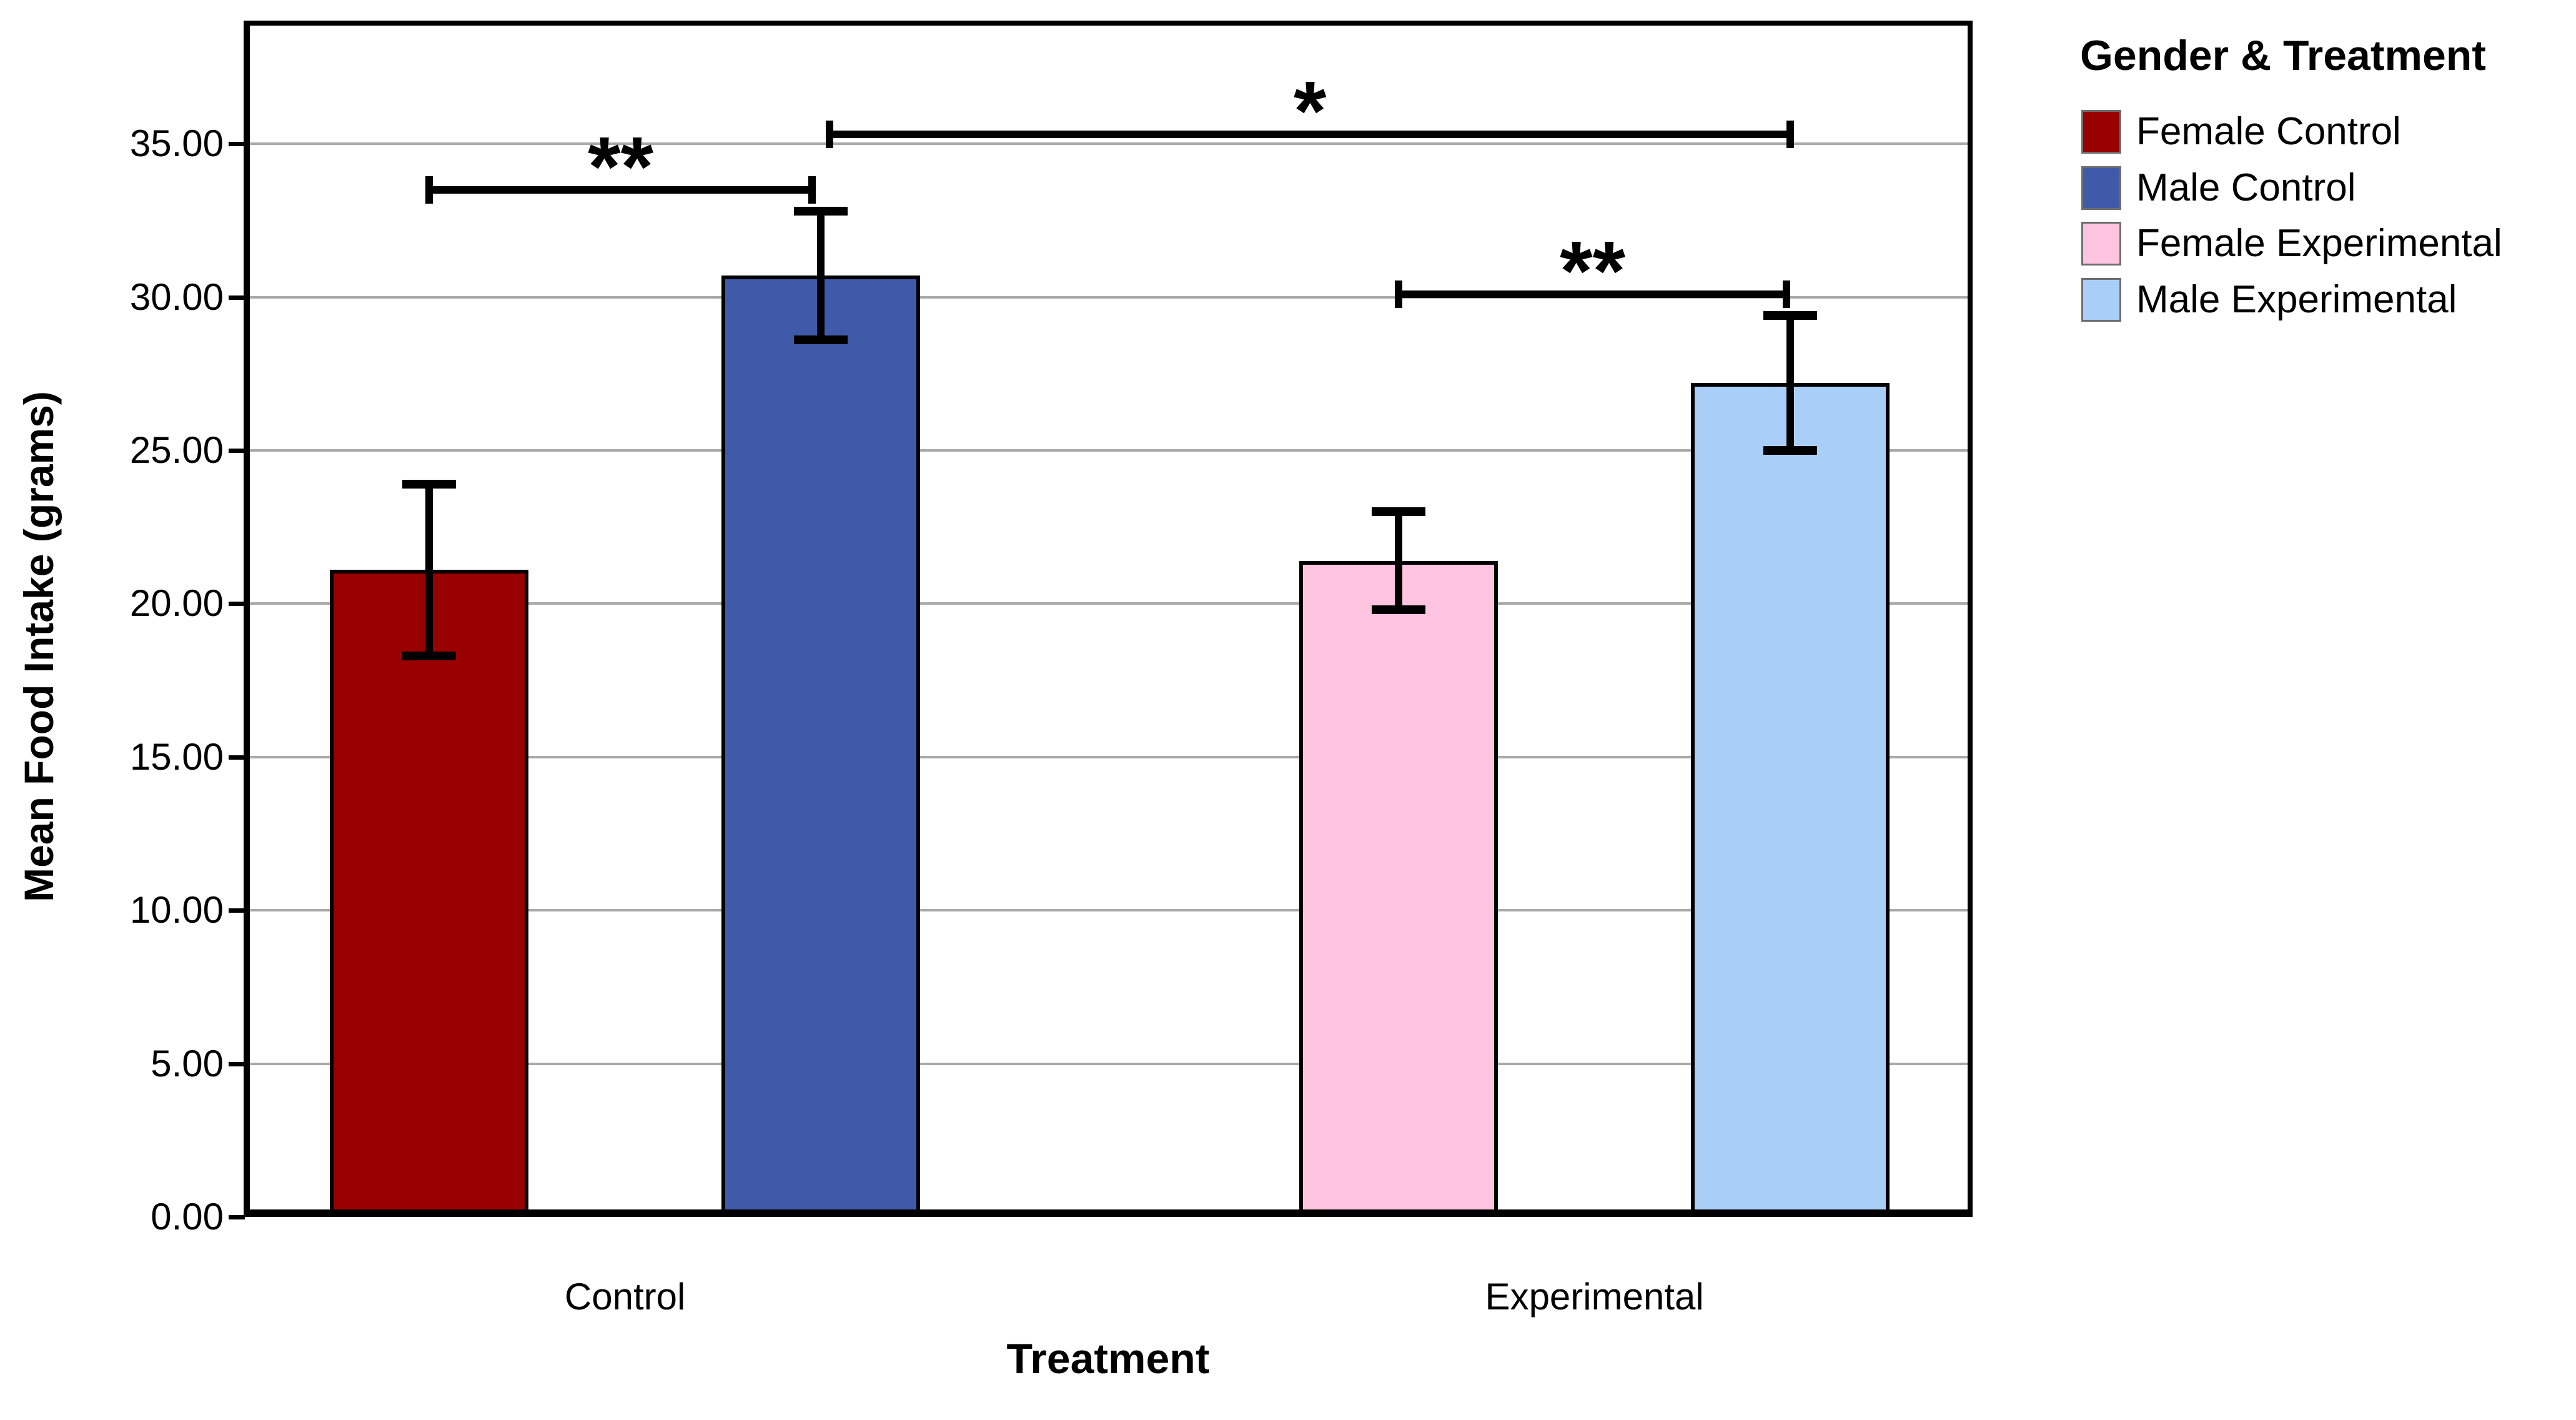 The width and height of the screenshot is (2576, 1420). What do you see at coordinates (1970, 619) in the screenshot?
I see `plot-frame-right` at bounding box center [1970, 619].